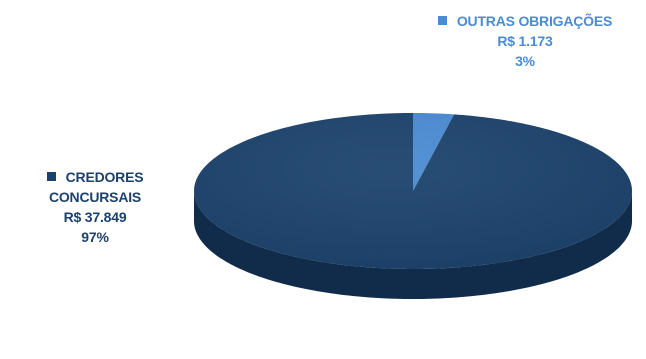 This screenshot has width=646, height=359. What do you see at coordinates (95, 177) in the screenshot?
I see `data-label-category-line-1: CREDORES` at bounding box center [95, 177].